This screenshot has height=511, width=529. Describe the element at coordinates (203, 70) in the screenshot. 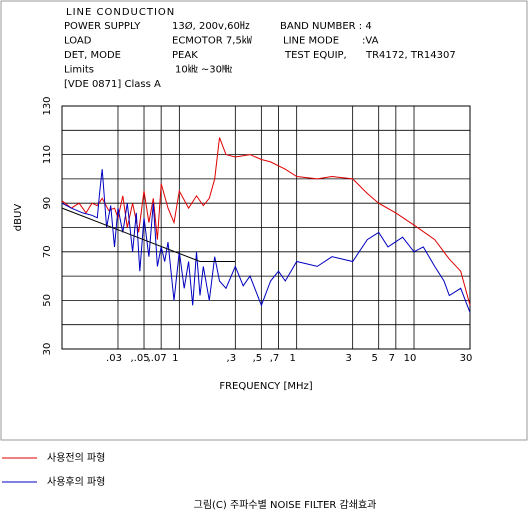

I see `header-text: 10㎑ ~30㎒` at that location.